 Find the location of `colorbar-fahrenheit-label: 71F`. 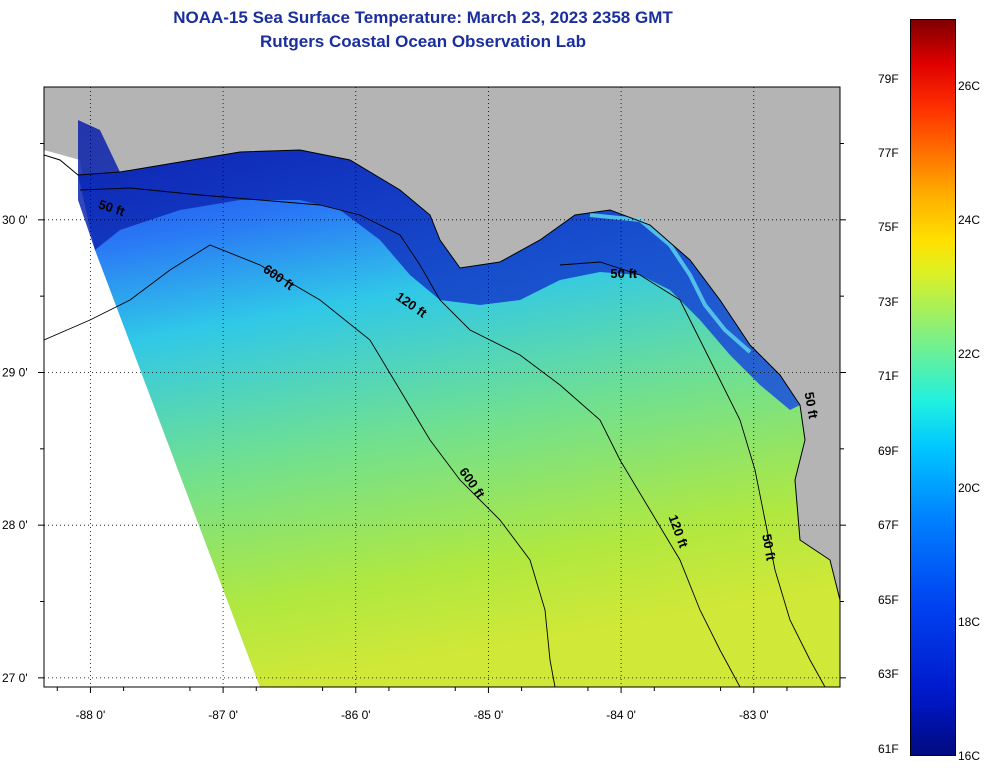

colorbar-fahrenheit-label: 71F is located at coordinates (888, 376).